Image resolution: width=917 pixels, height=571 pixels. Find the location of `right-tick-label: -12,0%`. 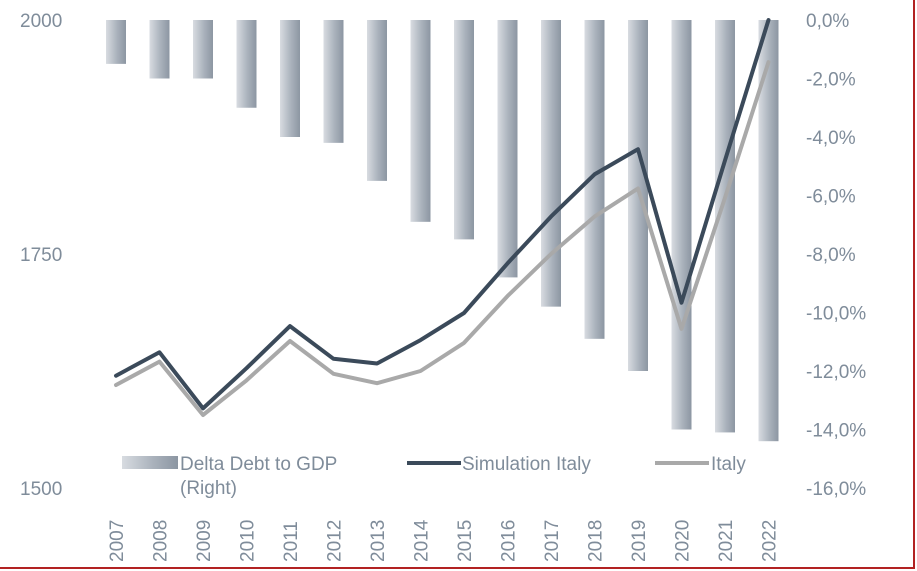

right-tick-label: -12,0% is located at coordinates (836, 372).